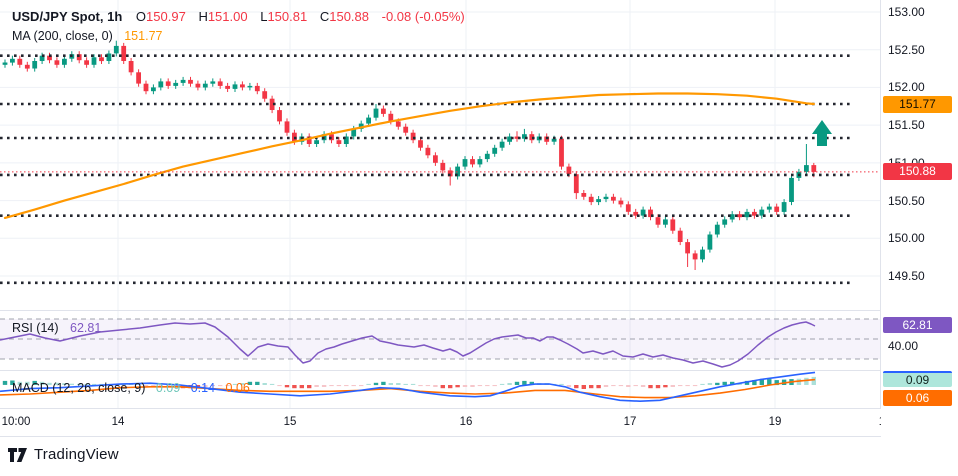 Image resolution: width=958 pixels, height=476 pixels. What do you see at coordinates (917, 379) in the screenshot?
I see `macd-hist-badge: 0.09` at bounding box center [917, 379].